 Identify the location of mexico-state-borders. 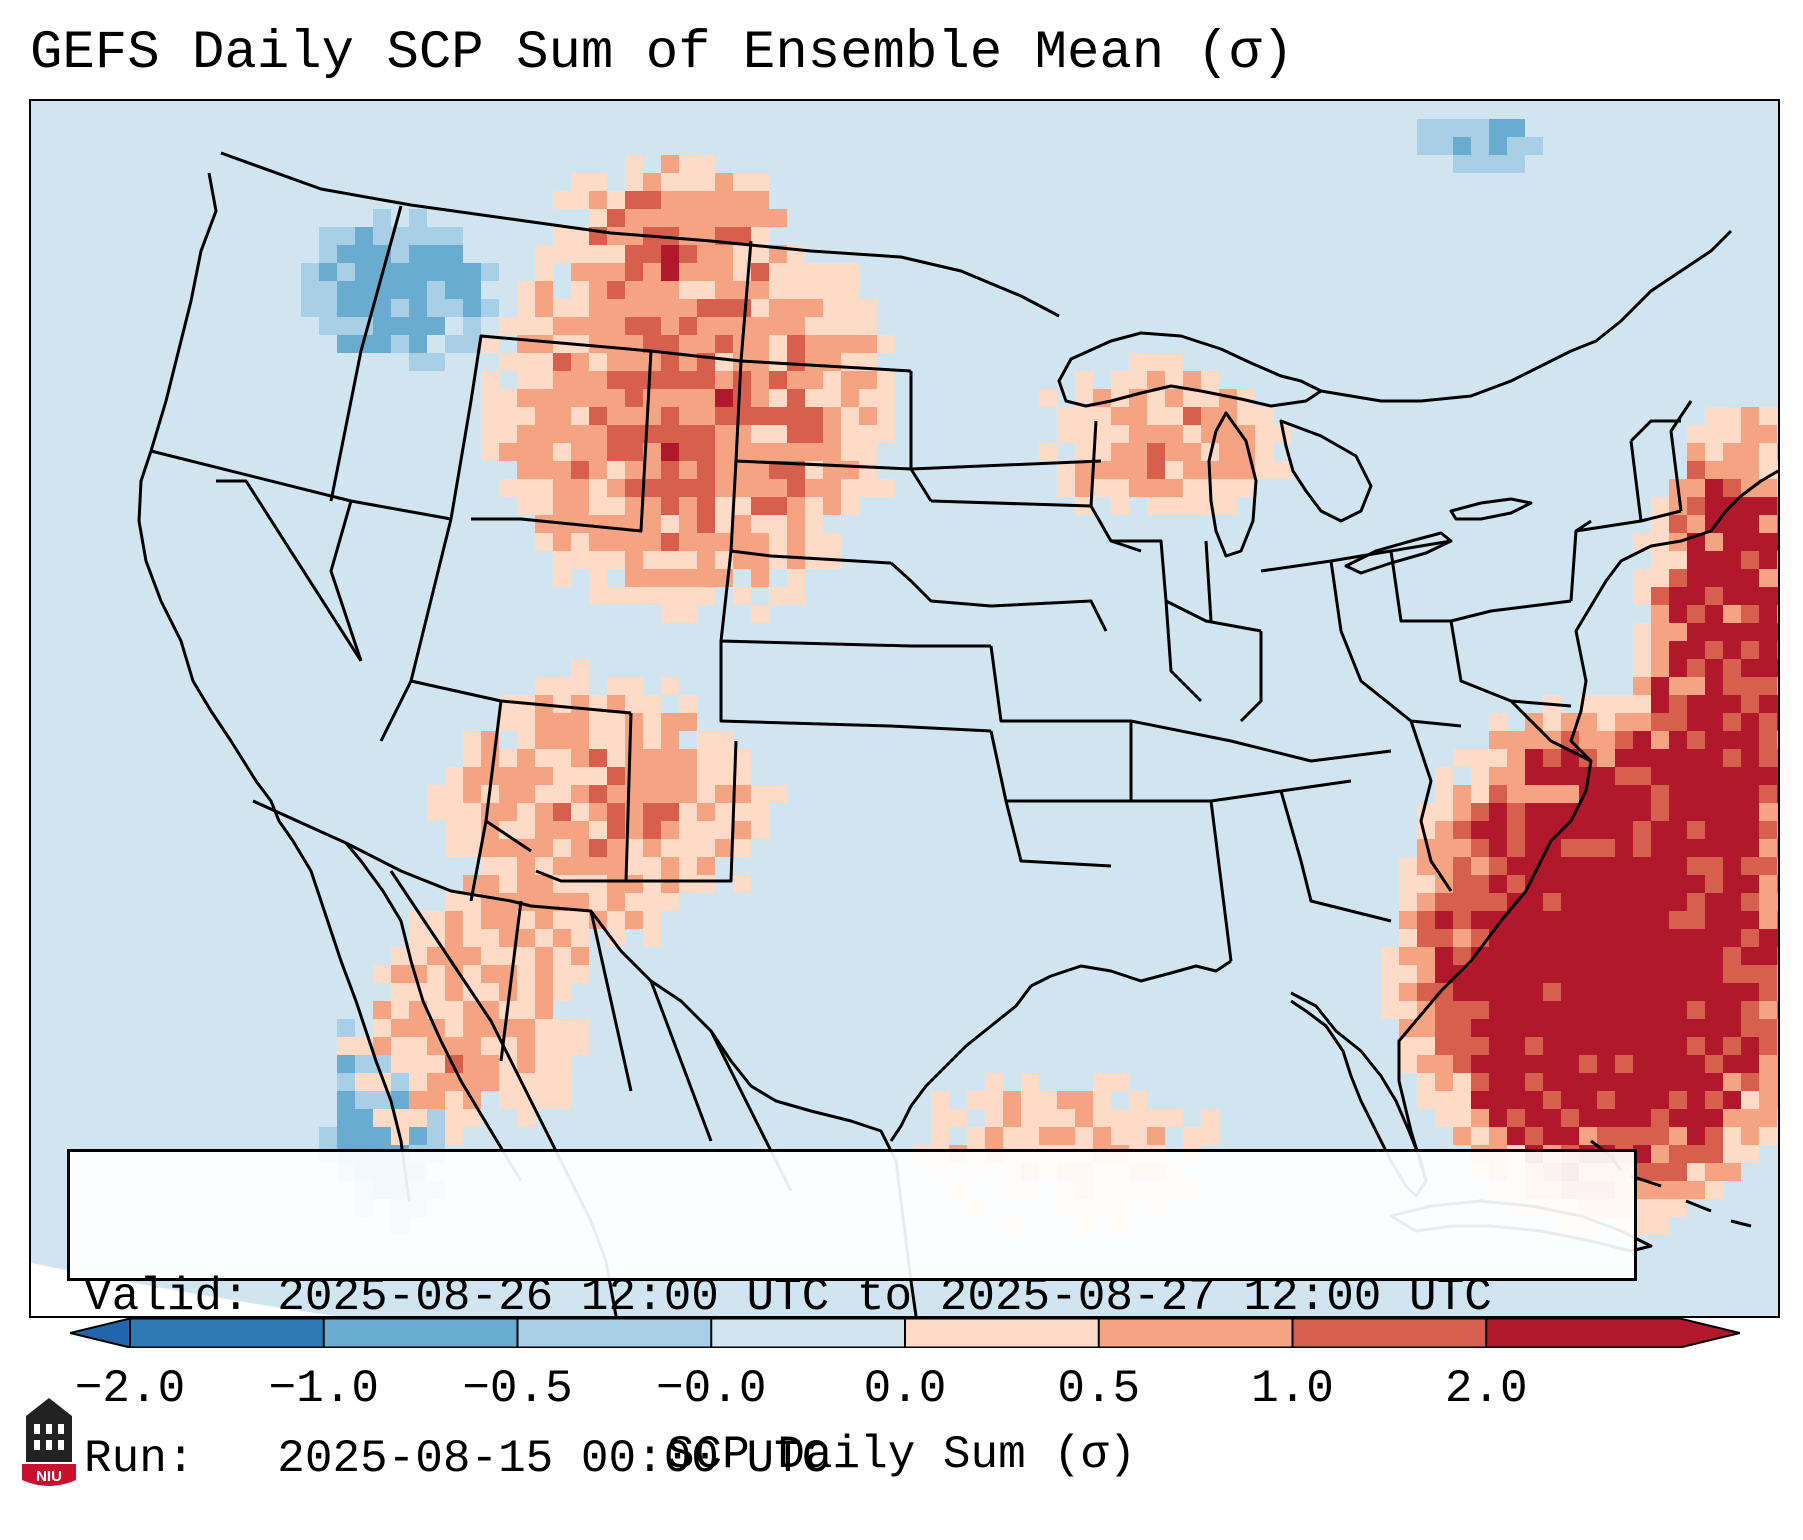
(646, 1046).